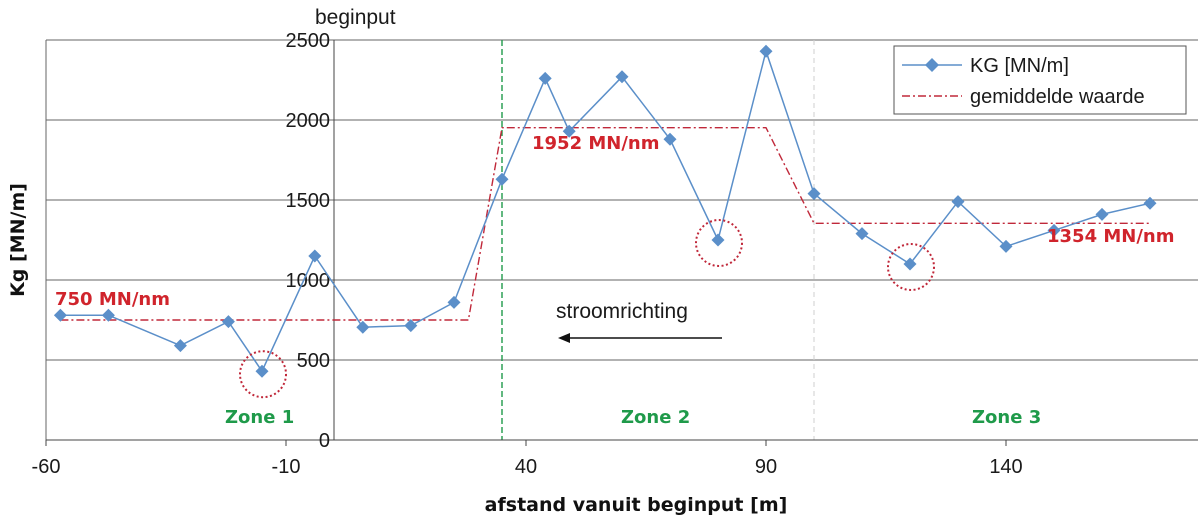 Image resolution: width=1200 pixels, height=526 pixels. I want to click on y-tick-label: 2000, so click(308, 121).